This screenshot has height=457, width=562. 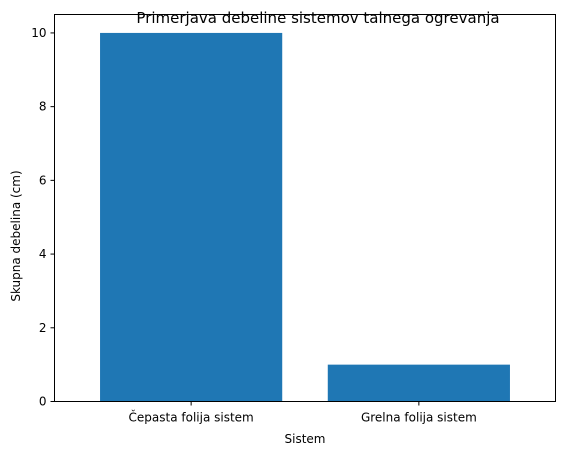 I want to click on y-axis-label: Skupna debelina (cm), so click(x=16, y=235).